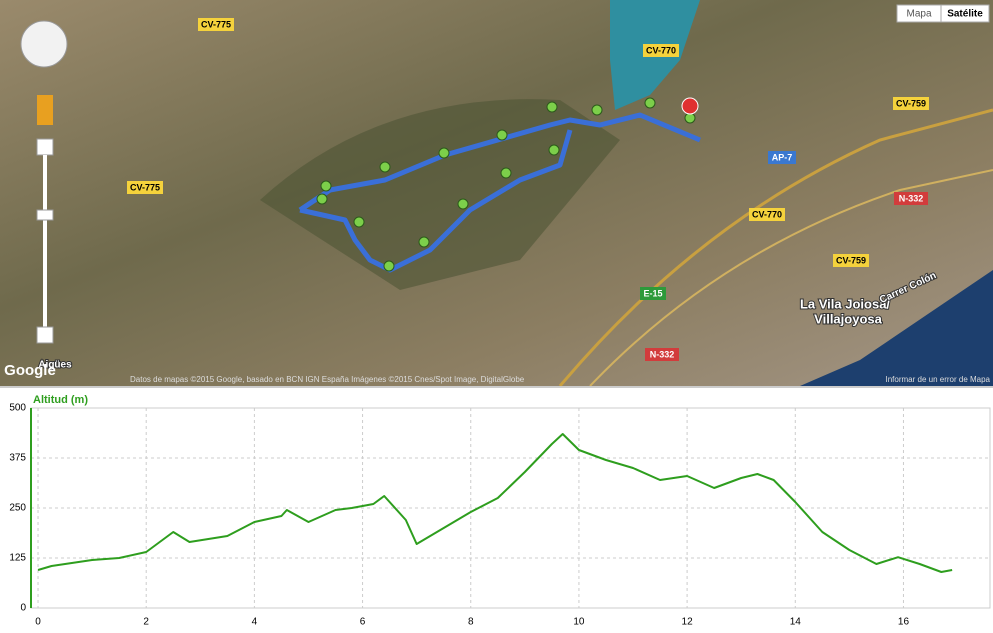 This screenshot has width=993, height=633. I want to click on markers, so click(506, 184).